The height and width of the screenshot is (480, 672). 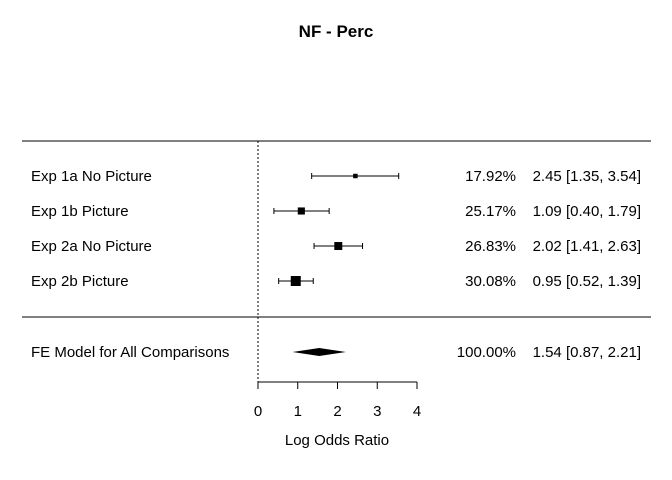 I want to click on study-weight: 30.08%, so click(x=490, y=281).